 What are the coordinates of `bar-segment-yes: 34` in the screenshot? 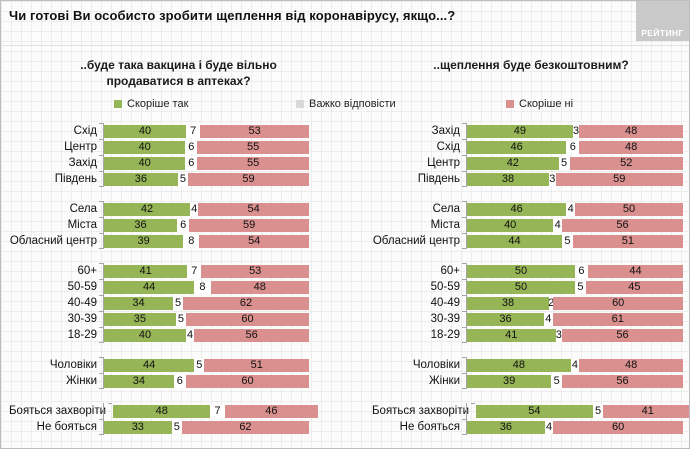 It's located at (138, 303).